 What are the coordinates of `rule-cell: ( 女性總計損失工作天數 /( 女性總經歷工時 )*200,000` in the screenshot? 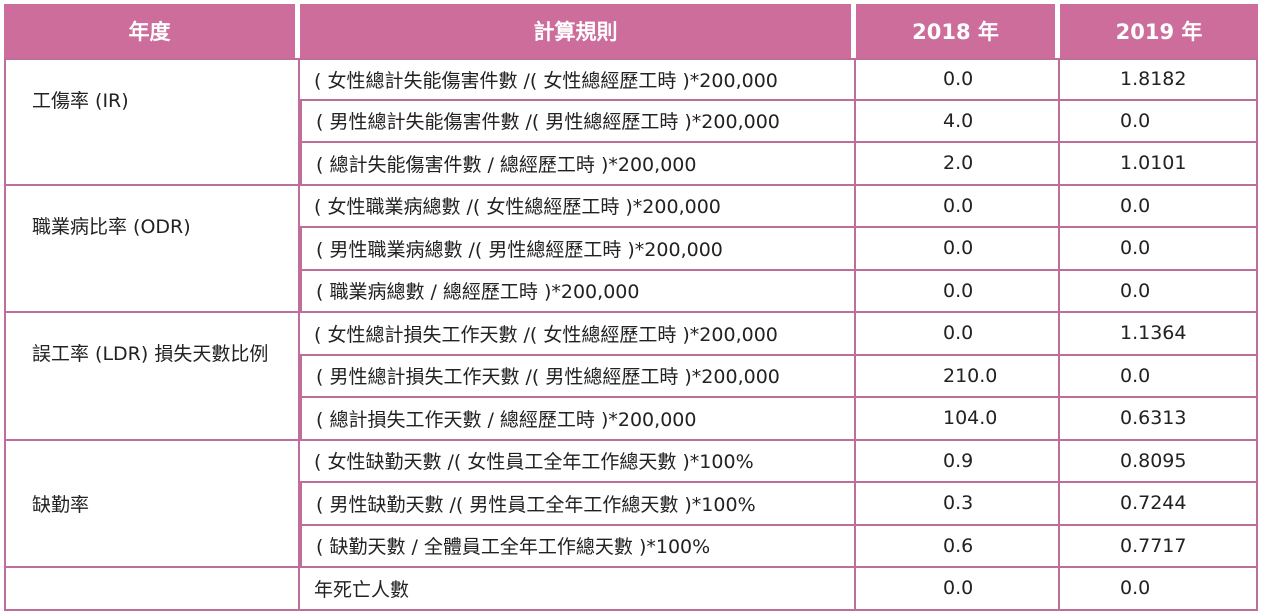 It's located at (578, 334).